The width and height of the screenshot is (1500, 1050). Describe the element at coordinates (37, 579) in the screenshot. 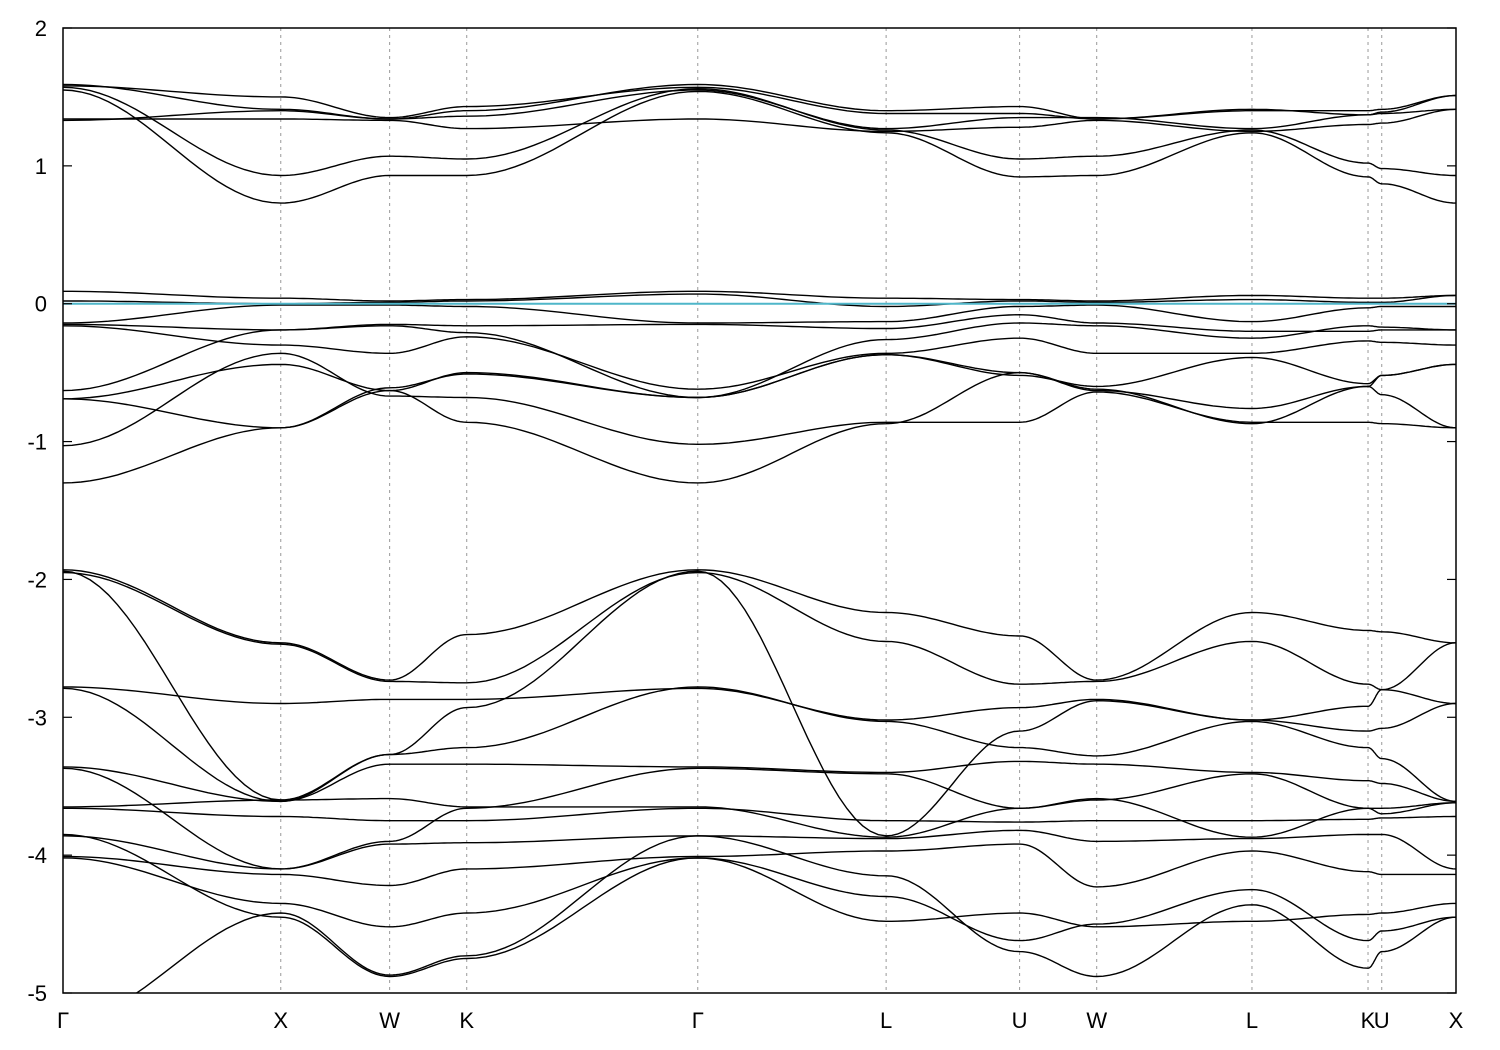

I see `y-tick-label: -2` at that location.